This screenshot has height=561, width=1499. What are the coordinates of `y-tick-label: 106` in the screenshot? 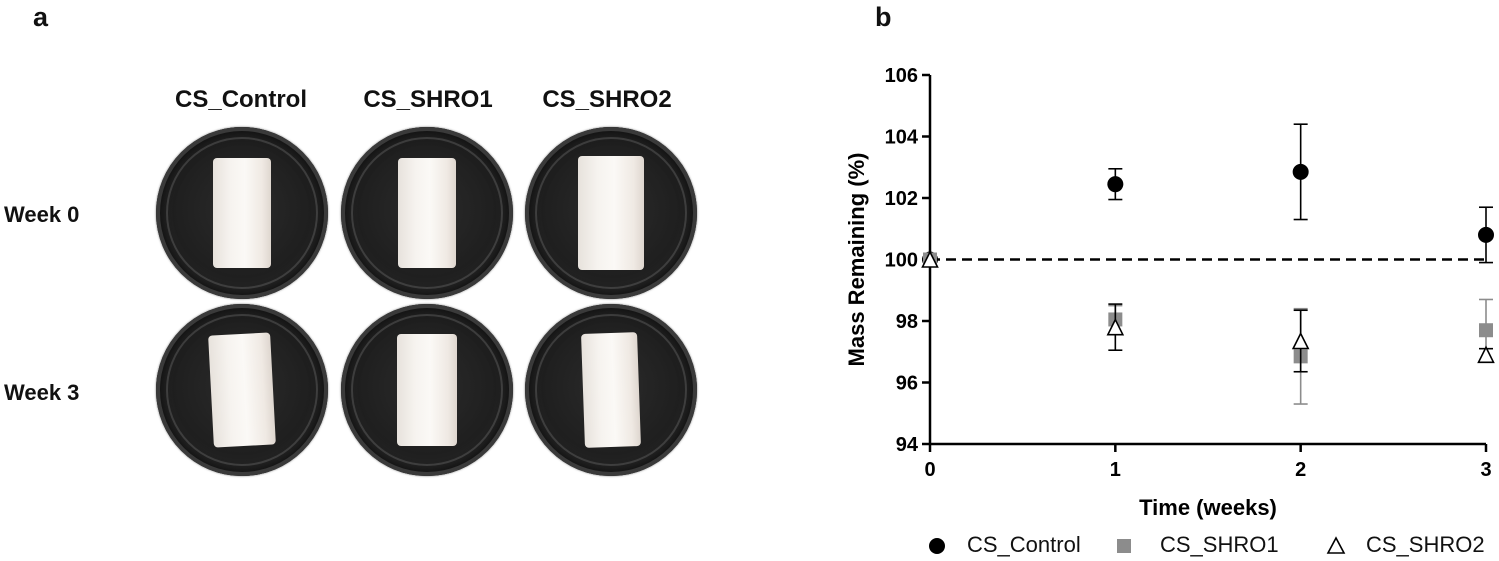 It's located at (901, 76).